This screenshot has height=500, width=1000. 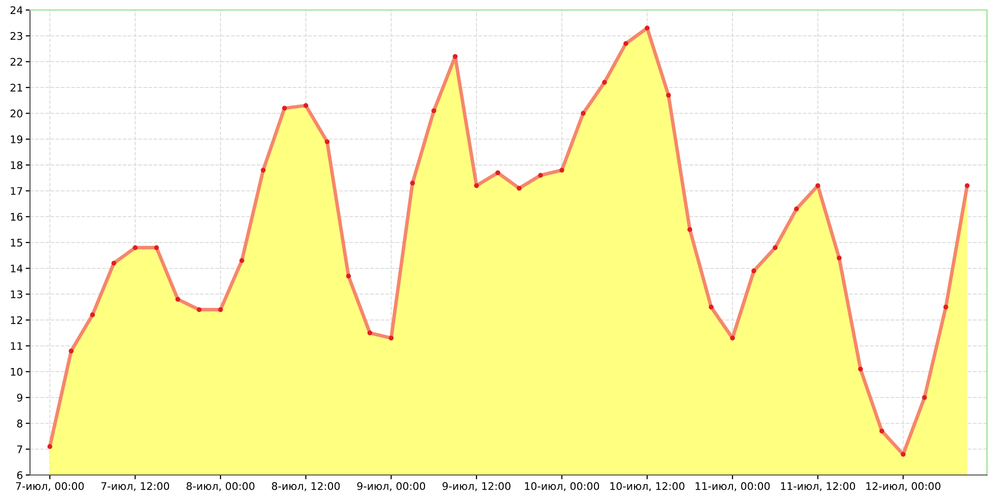 What do you see at coordinates (16, 114) in the screenshot?
I see `y-tick-label: 20` at bounding box center [16, 114].